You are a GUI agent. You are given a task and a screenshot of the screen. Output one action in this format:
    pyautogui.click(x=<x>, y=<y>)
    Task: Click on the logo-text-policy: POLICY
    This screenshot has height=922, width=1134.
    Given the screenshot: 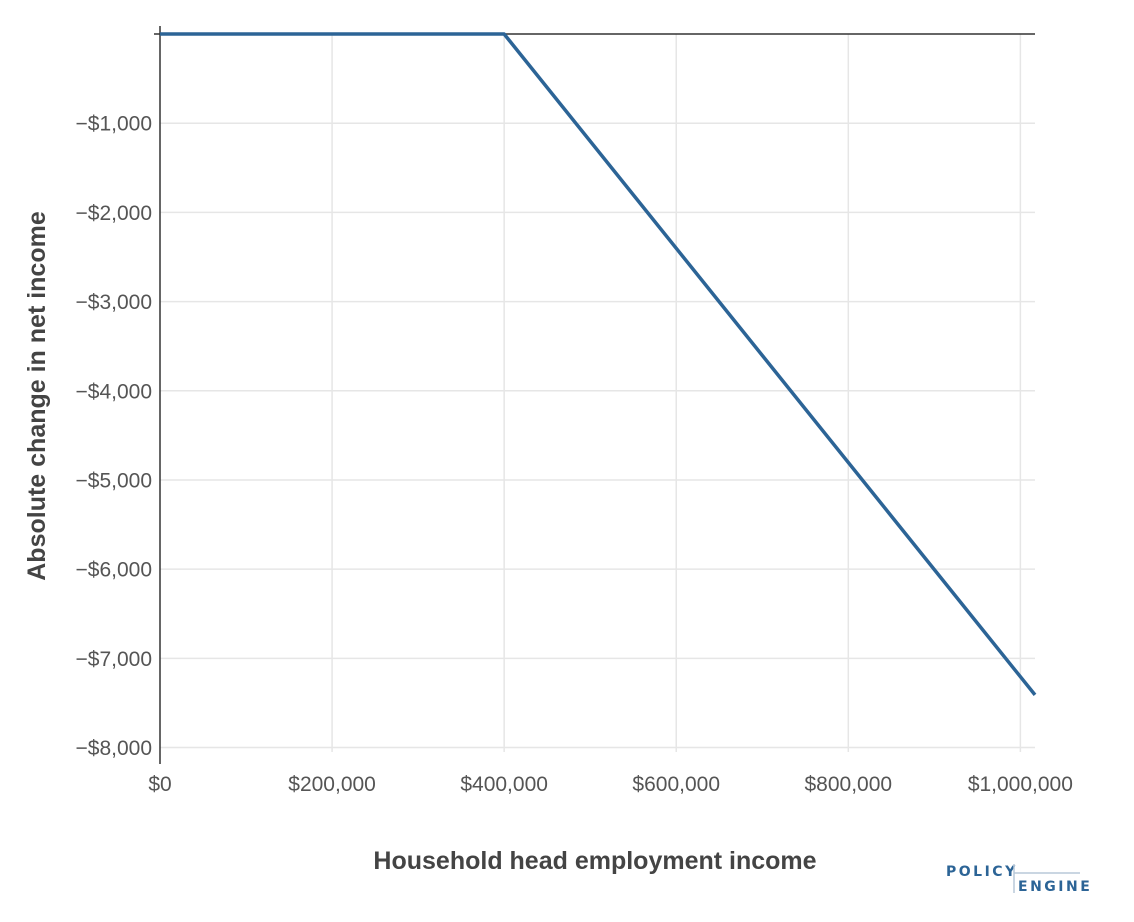 What is the action you would take?
    pyautogui.click(x=982, y=872)
    